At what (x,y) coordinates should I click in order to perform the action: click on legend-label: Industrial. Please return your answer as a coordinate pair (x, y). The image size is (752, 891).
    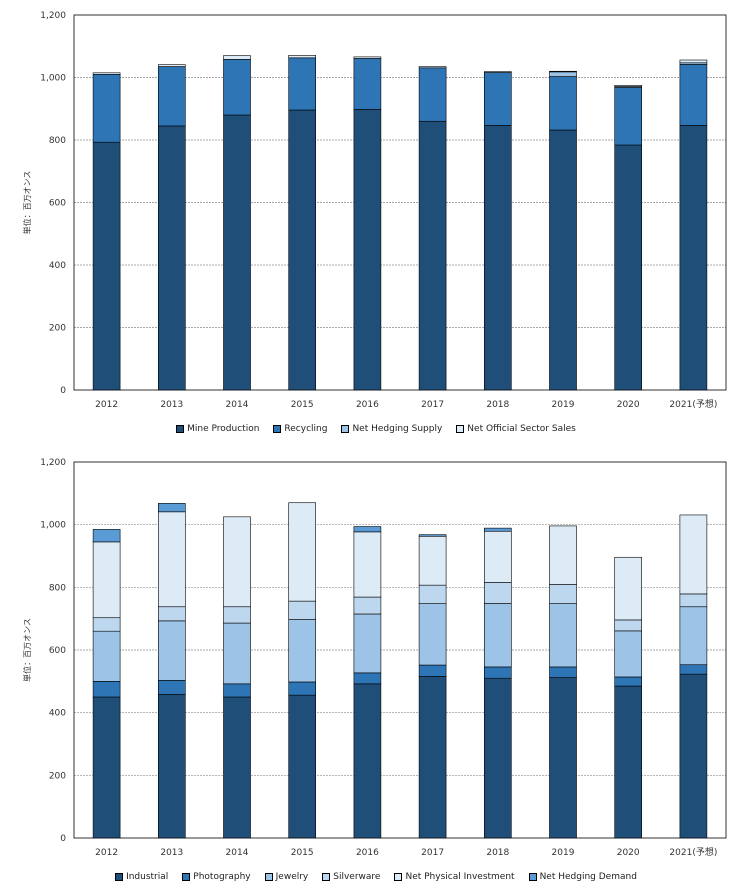
    Looking at the image, I should click on (147, 877).